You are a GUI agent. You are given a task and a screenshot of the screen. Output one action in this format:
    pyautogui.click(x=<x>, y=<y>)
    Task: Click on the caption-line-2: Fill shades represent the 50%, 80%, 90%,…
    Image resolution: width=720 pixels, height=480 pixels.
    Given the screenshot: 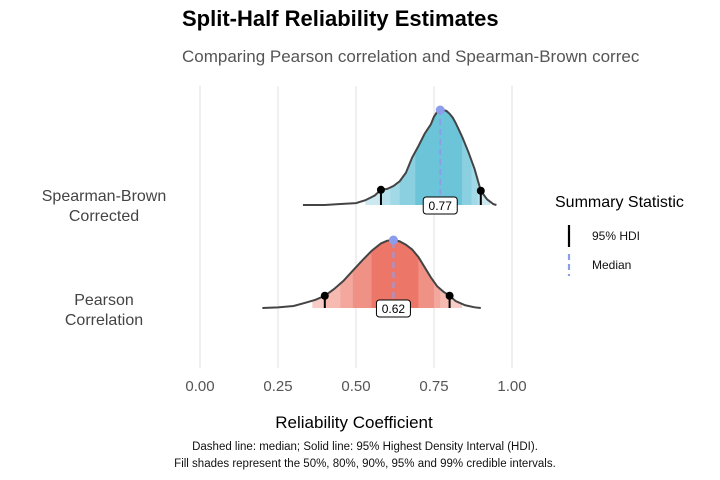 What is the action you would take?
    pyautogui.click(x=365, y=464)
    